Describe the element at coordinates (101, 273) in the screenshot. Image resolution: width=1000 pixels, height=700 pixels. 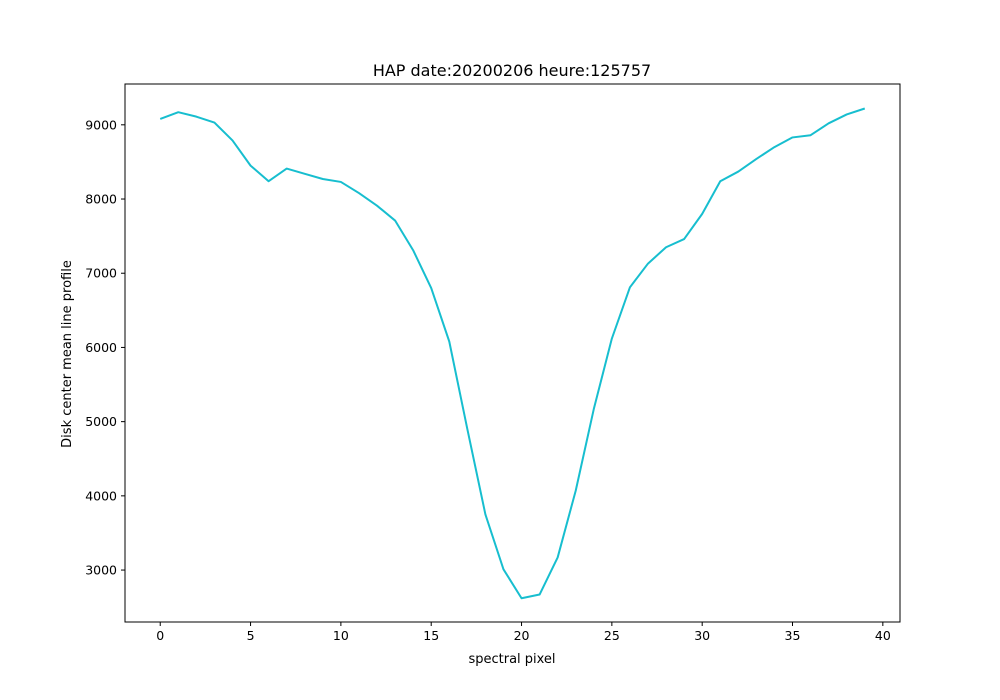
I see `y-tick-label: 7000` at that location.